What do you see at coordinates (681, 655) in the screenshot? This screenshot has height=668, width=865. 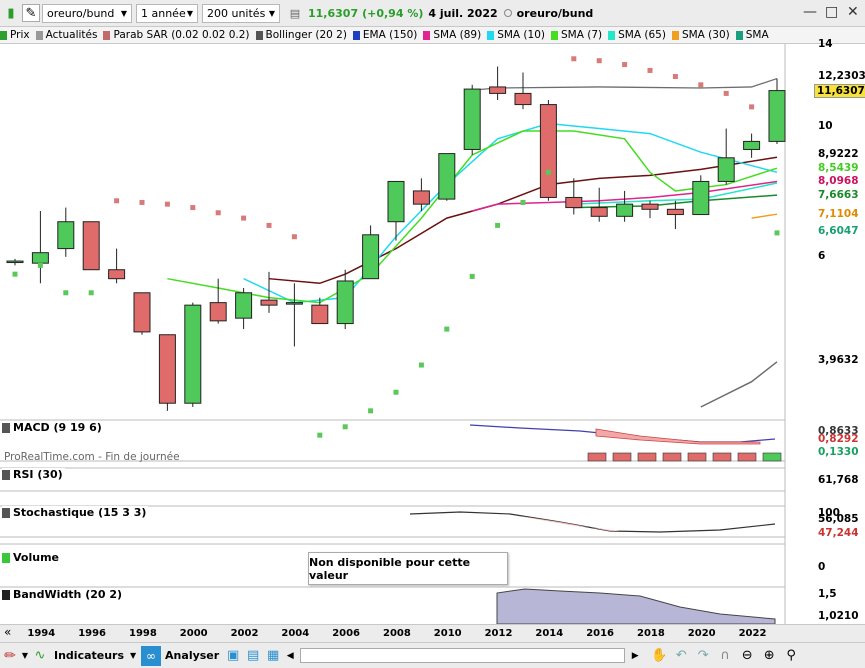 I see `undo-icon: ↶` at bounding box center [681, 655].